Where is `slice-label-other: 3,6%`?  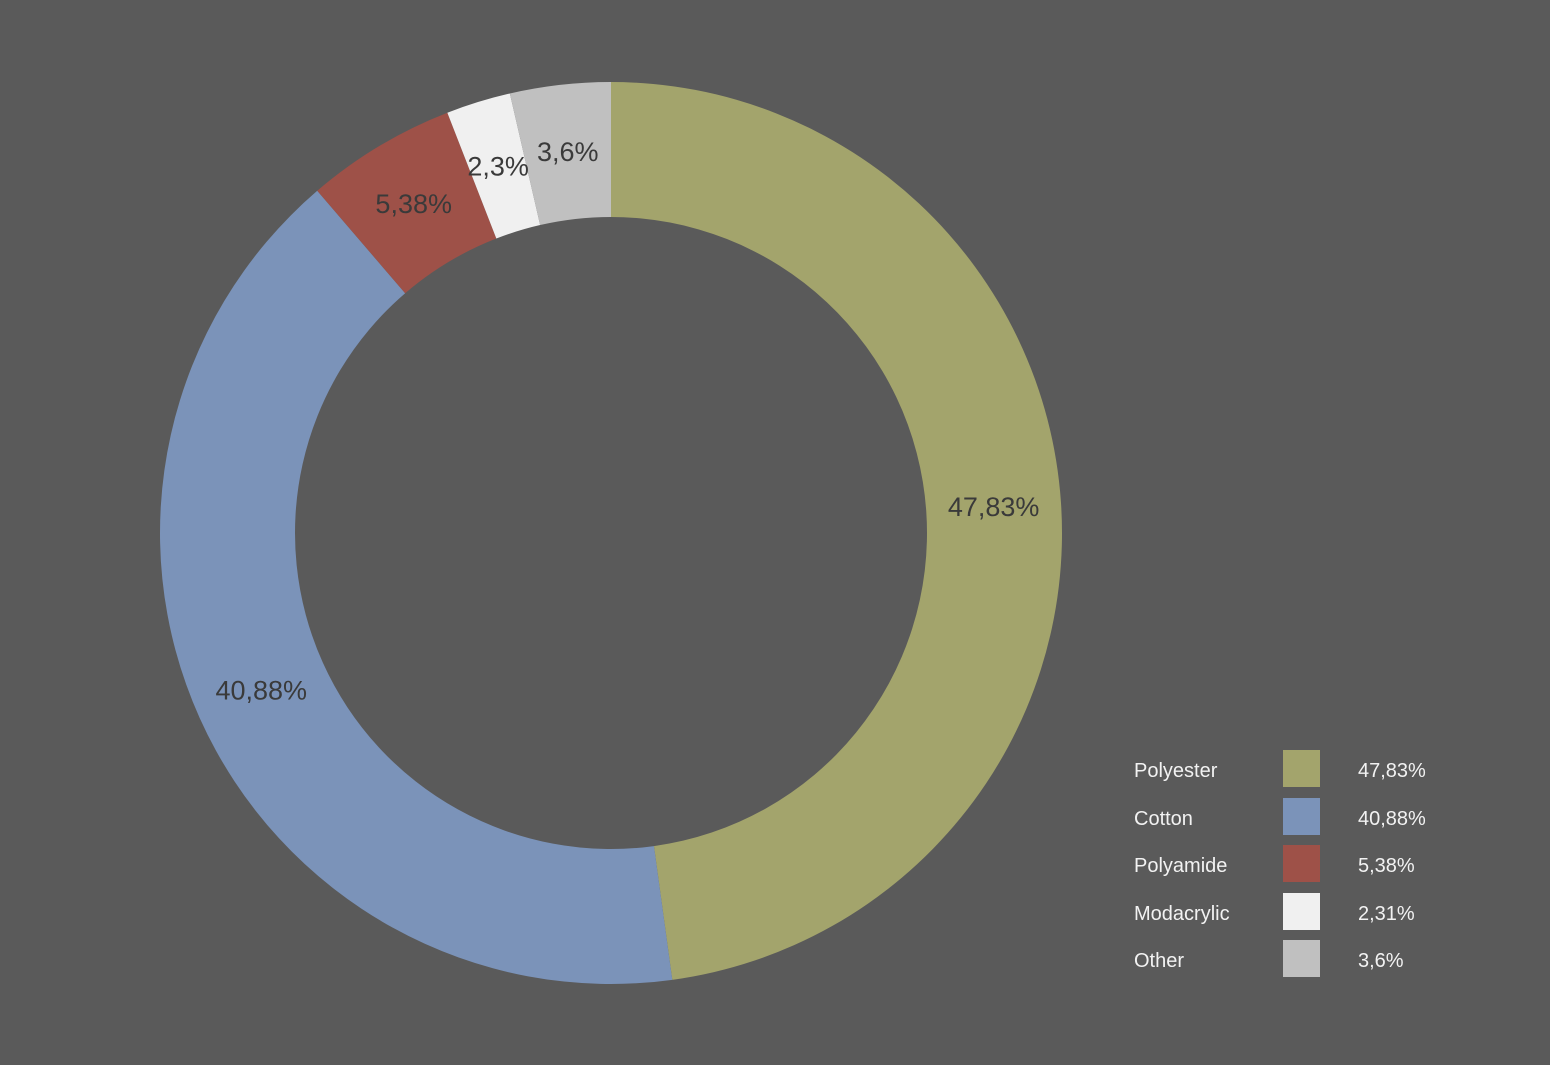 slice-label-other: 3,6% is located at coordinates (568, 152).